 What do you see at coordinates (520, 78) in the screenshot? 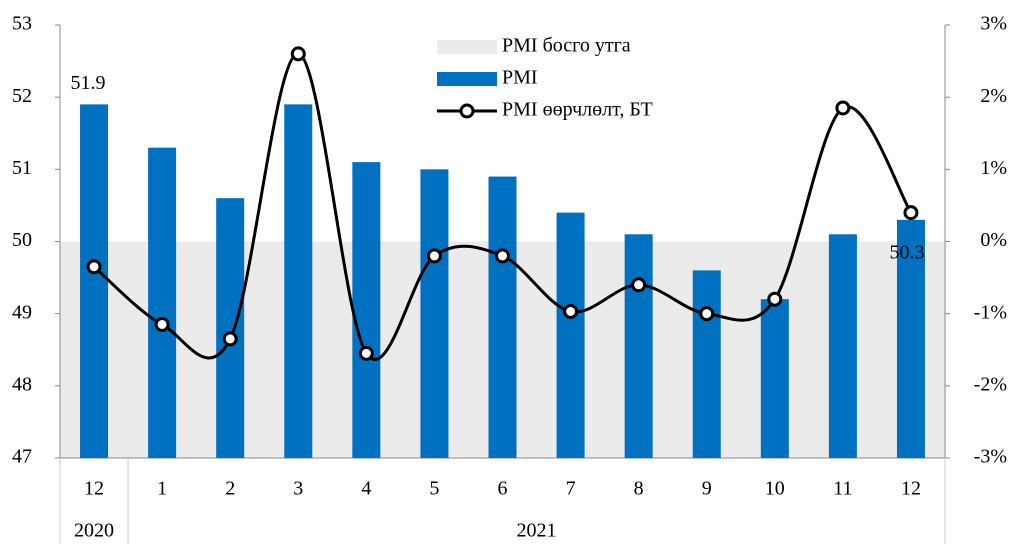
I see `legend-label: PMI` at bounding box center [520, 78].